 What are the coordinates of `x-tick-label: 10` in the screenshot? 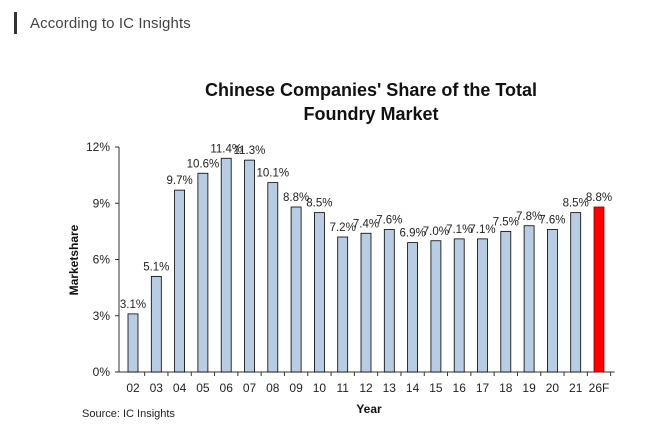 It's located at (320, 388).